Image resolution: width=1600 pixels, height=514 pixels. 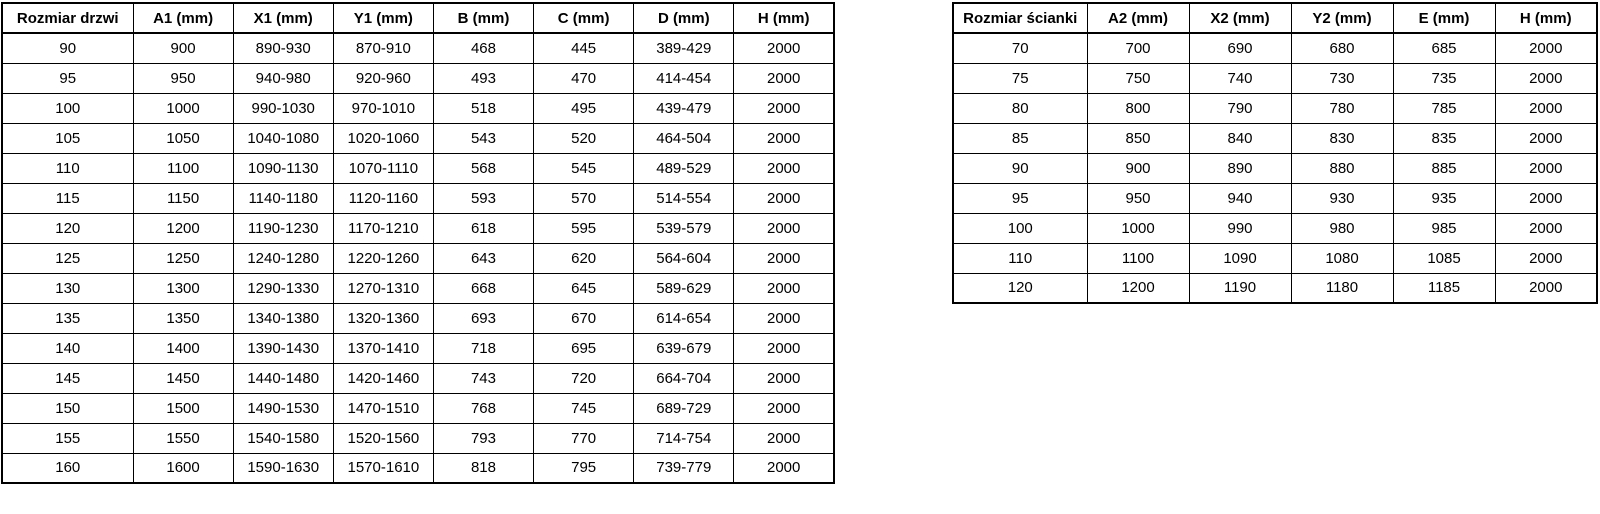 What do you see at coordinates (383, 138) in the screenshot?
I see `table-cell: 1020-1060` at bounding box center [383, 138].